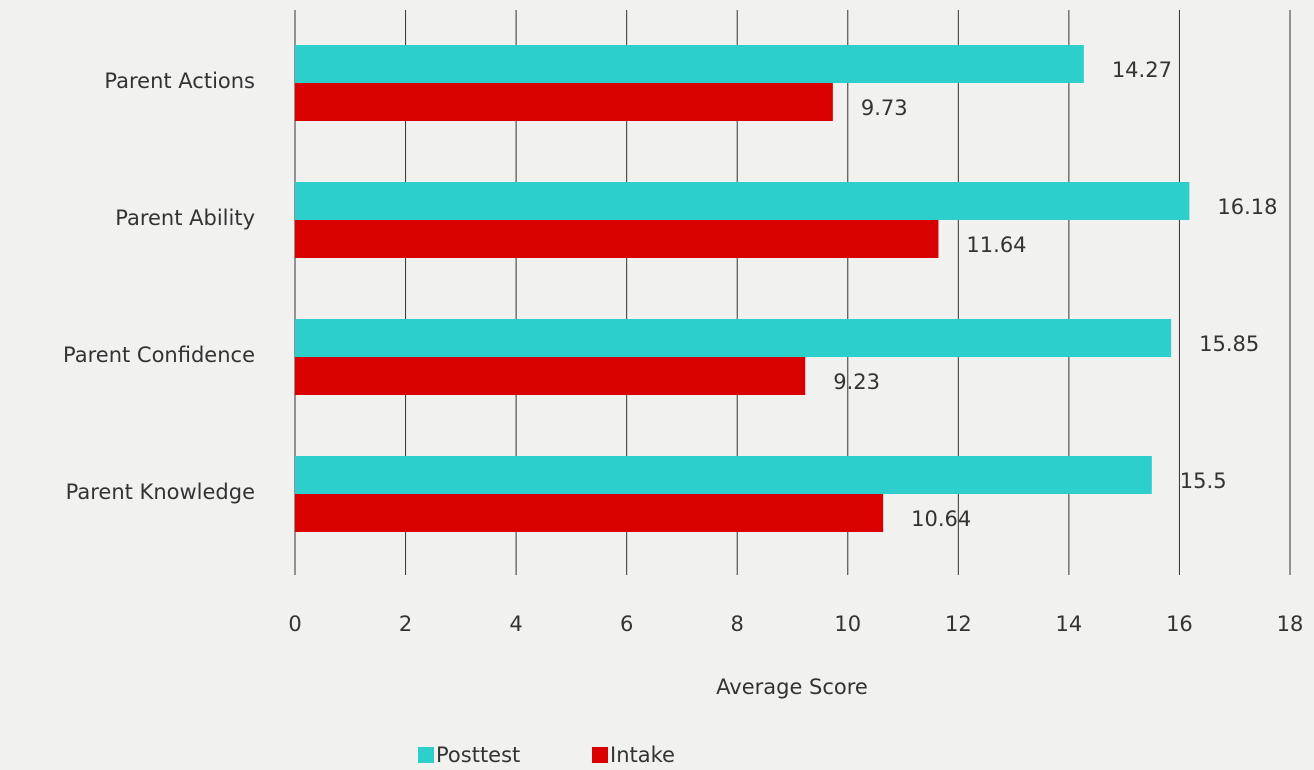  I want to click on x-axis-title: Average Score, so click(792, 687).